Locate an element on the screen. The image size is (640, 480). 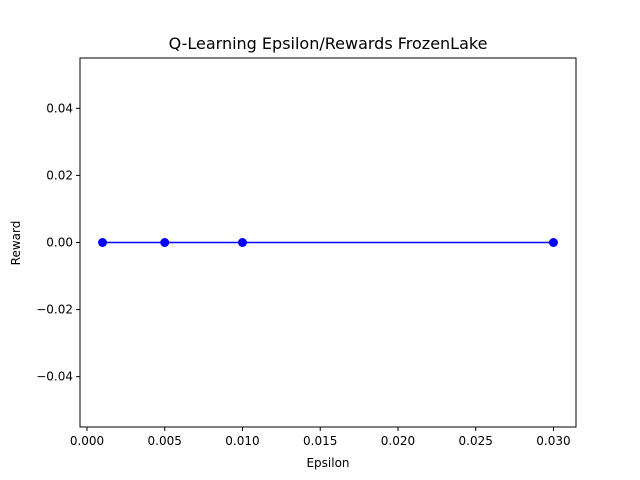
y-tick-label: 0.04 is located at coordinates (59, 108).